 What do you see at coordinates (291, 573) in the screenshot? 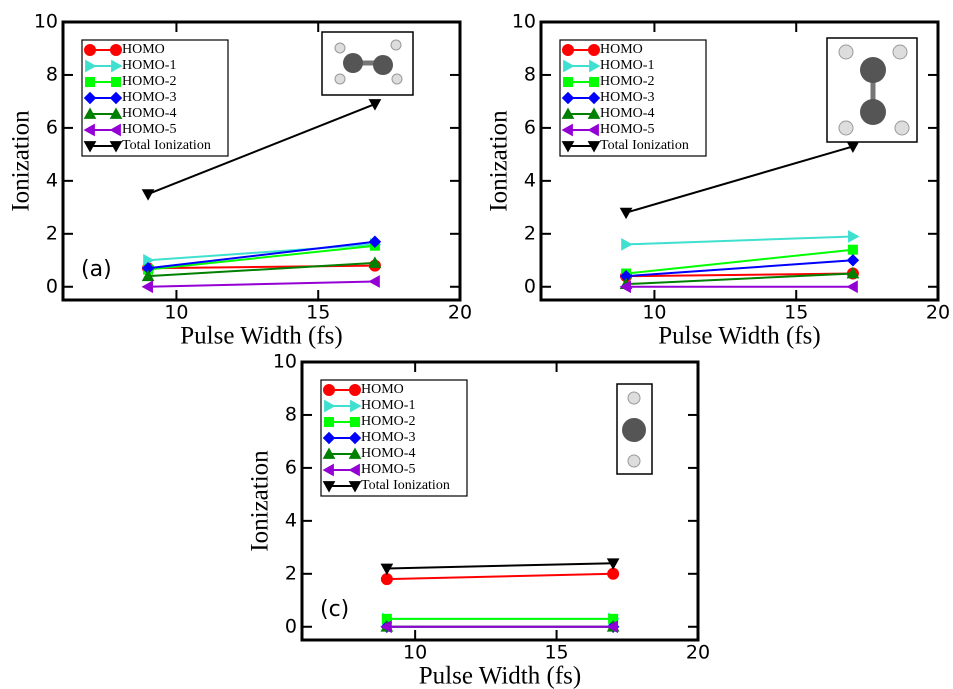
I see `y-tick-label: 2` at bounding box center [291, 573].